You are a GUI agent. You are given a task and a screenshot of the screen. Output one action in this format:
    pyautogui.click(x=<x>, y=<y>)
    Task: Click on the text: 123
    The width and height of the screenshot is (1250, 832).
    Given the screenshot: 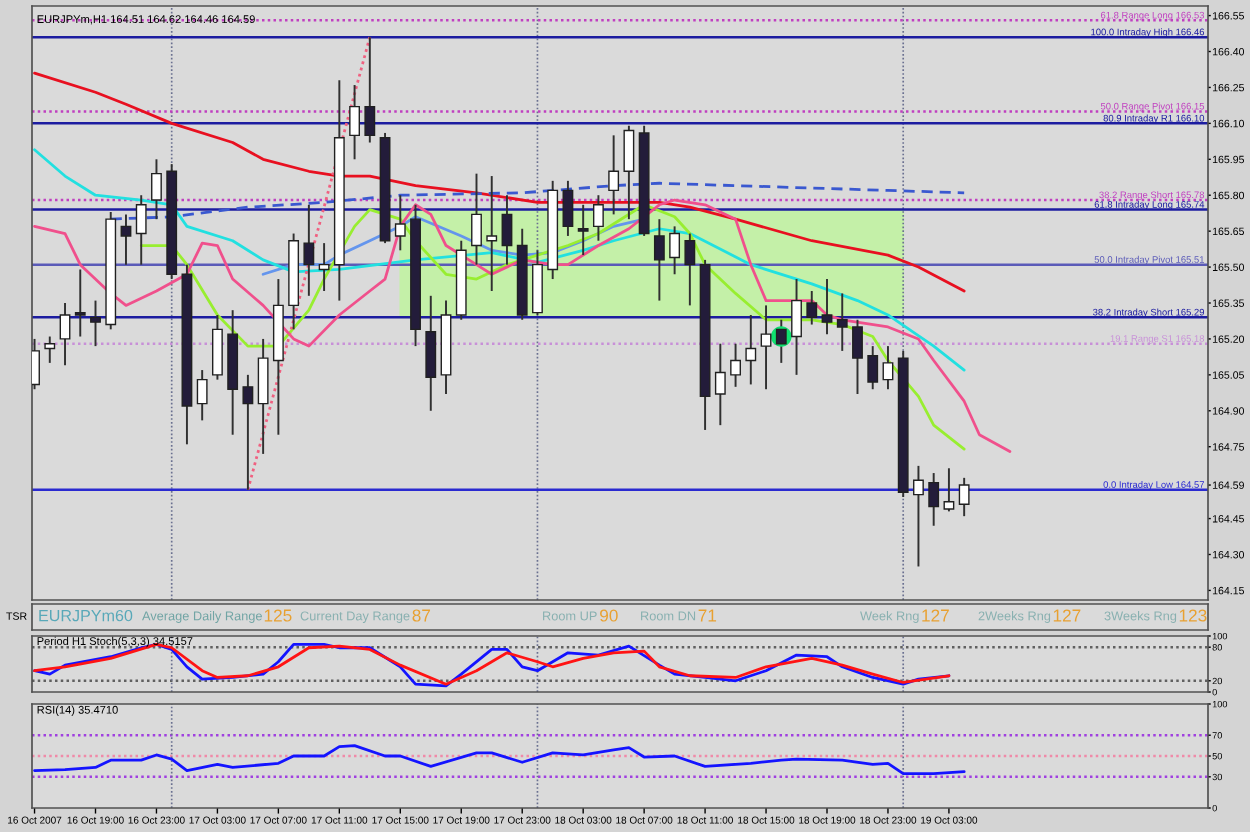 What is the action you would take?
    pyautogui.click(x=1193, y=615)
    